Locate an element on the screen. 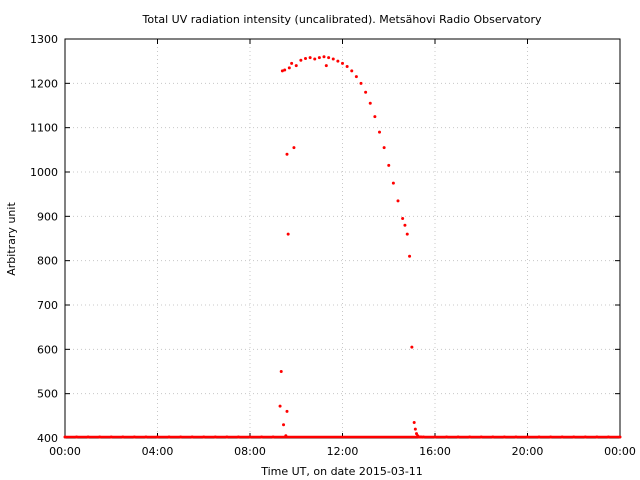 The height and width of the screenshot is (480, 640). x-tick-label: 04:00 is located at coordinates (158, 451).